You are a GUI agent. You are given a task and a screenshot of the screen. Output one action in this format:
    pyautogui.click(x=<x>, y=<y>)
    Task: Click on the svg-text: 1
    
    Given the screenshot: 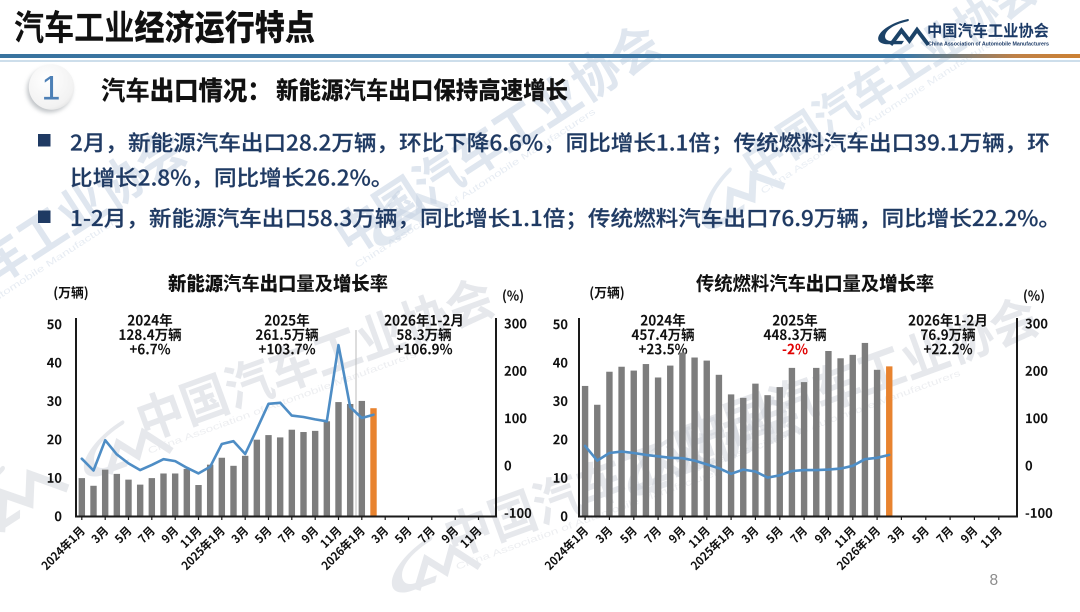 What is the action you would take?
    pyautogui.click(x=51, y=89)
    